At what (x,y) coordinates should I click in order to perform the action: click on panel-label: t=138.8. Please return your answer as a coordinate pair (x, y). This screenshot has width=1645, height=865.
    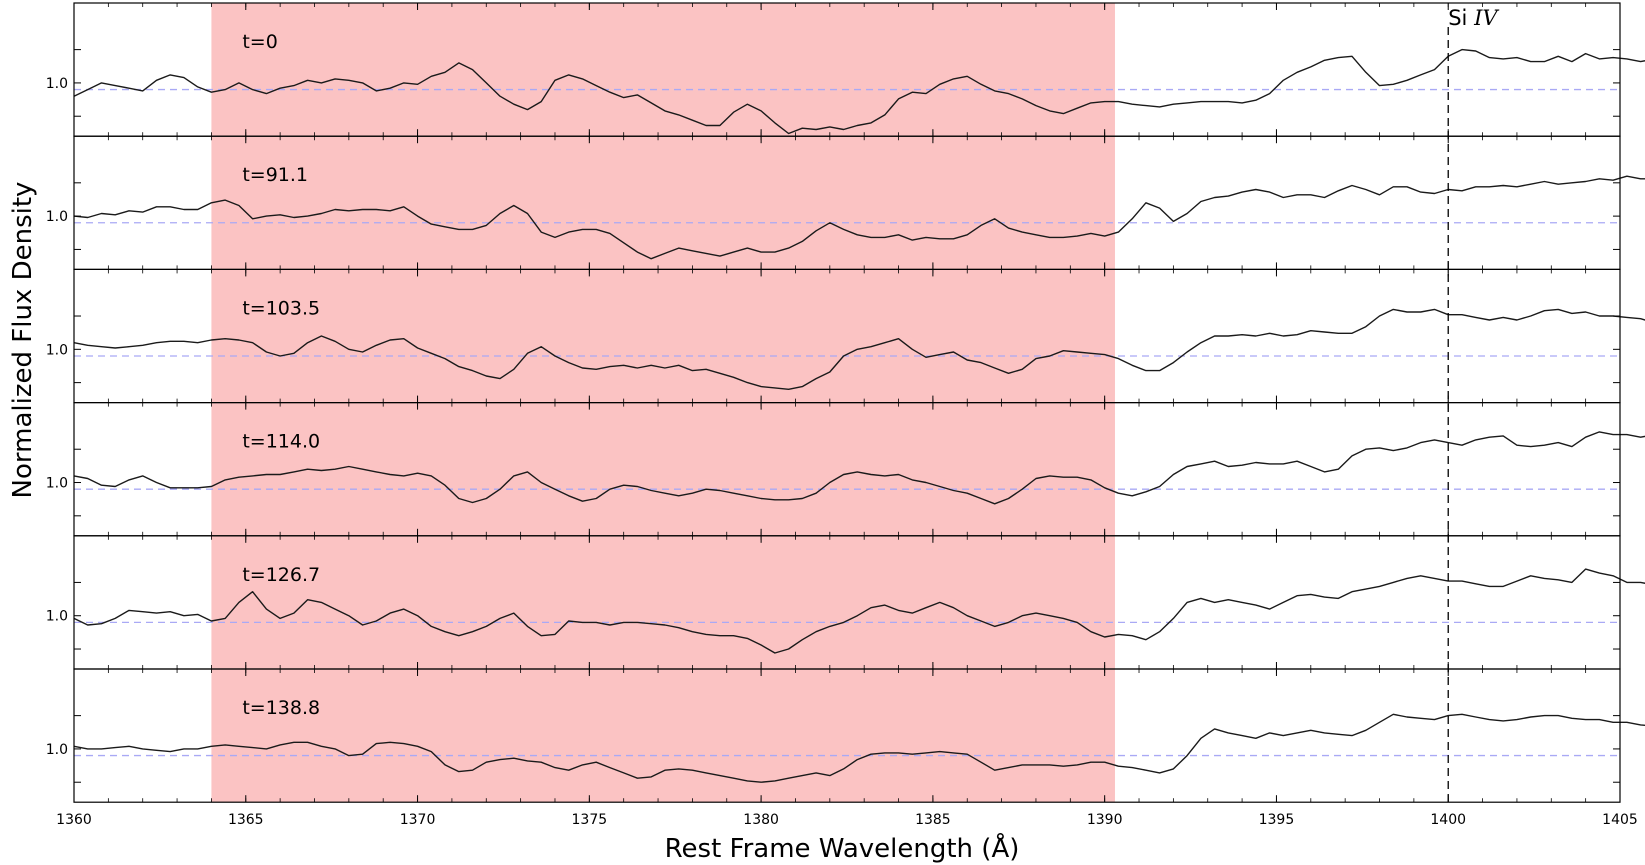
    Looking at the image, I should click on (281, 708).